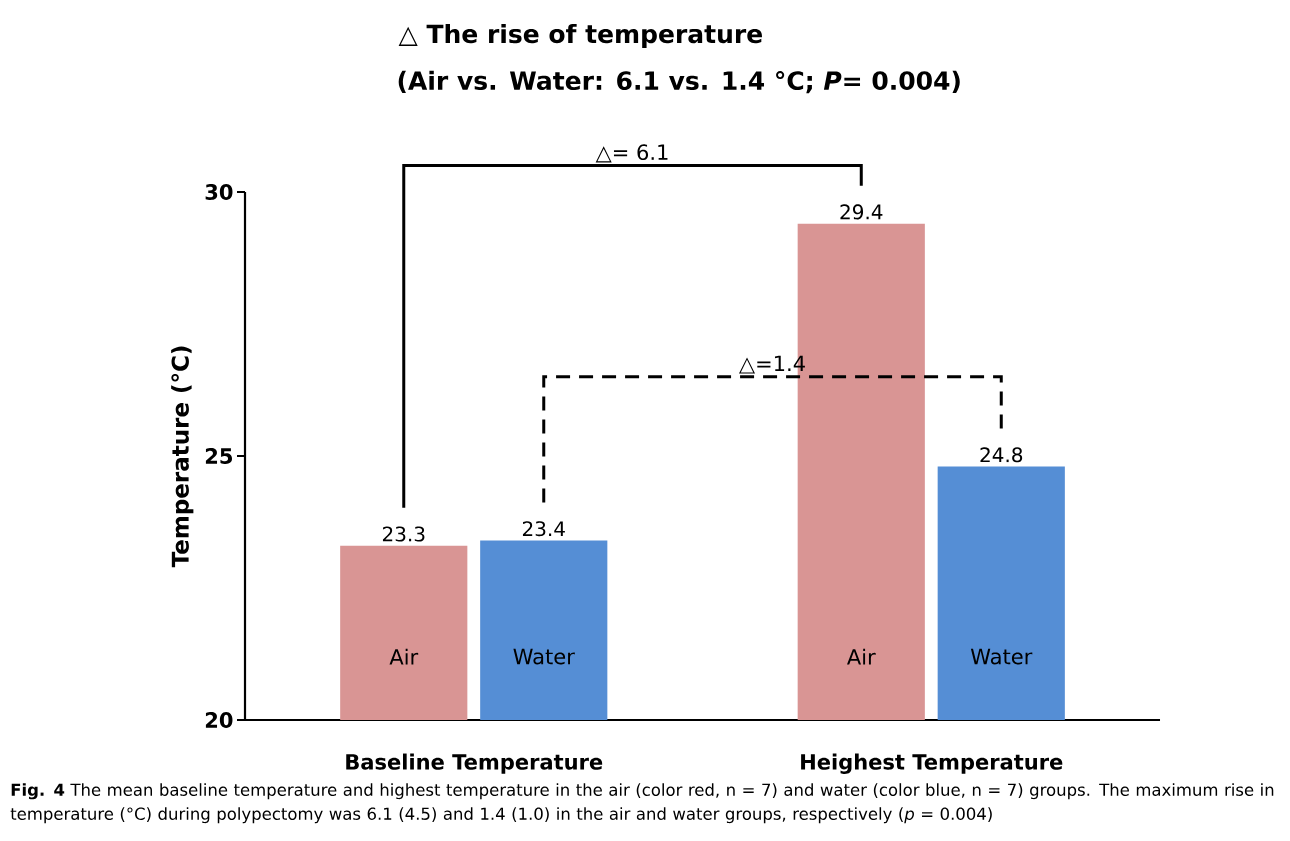 Image resolution: width=1290 pixels, height=841 pixels. I want to click on data-label: 24.8, so click(1001, 455).